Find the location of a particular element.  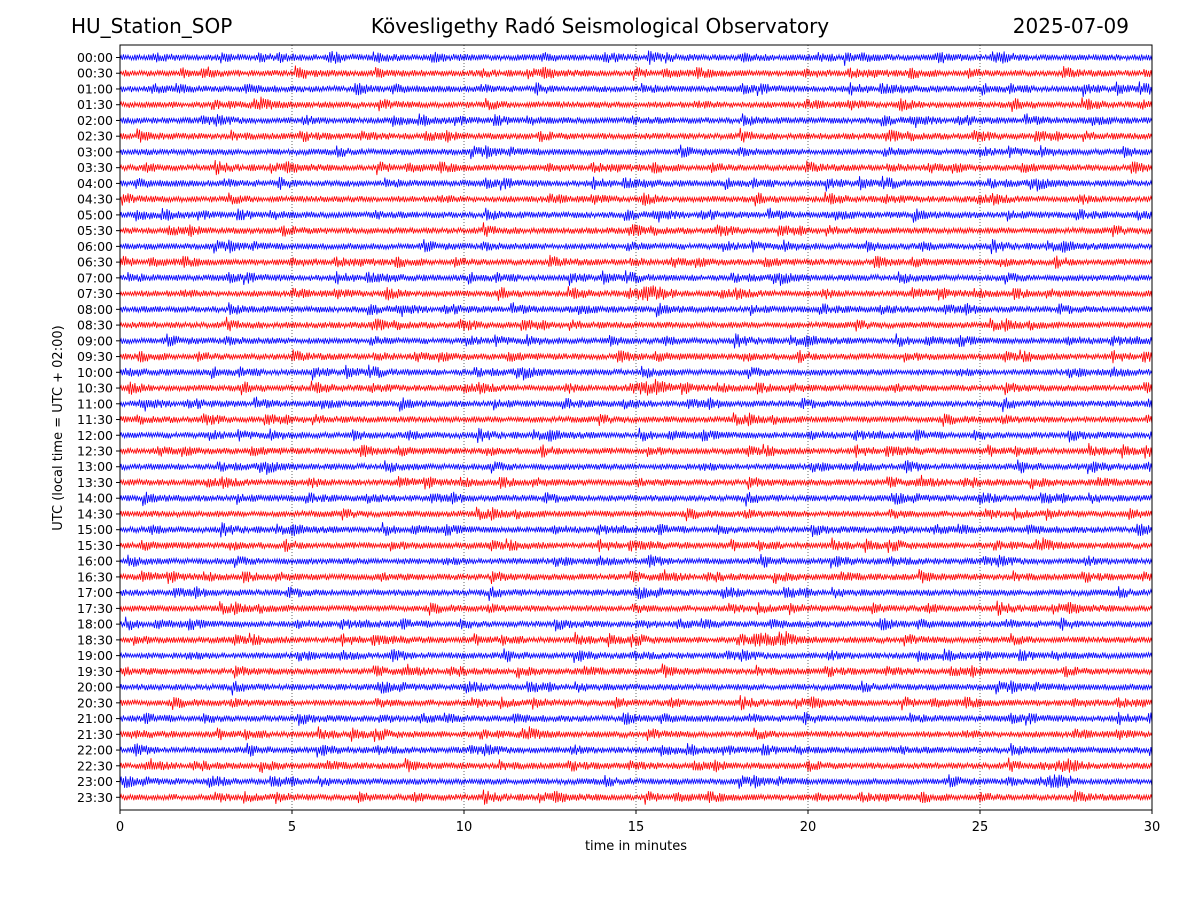

y-tick-label-1000: 10:00 is located at coordinates (95, 372).